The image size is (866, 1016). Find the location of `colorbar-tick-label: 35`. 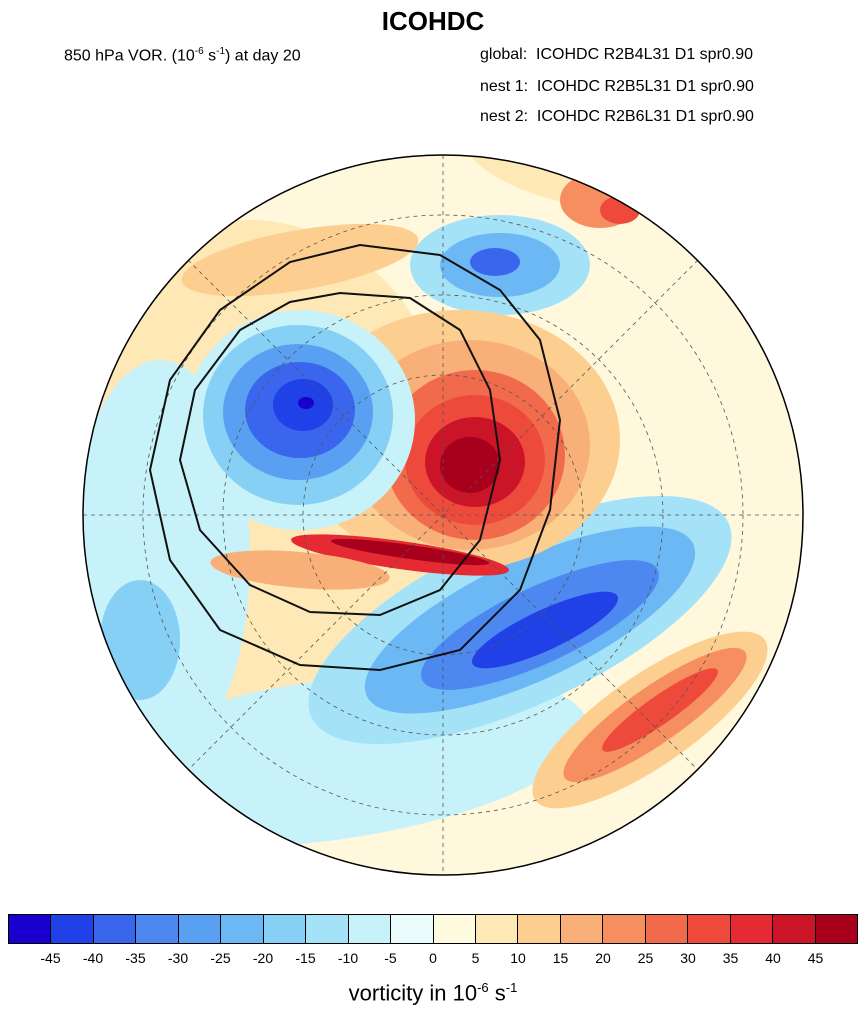

colorbar-tick-label: 35 is located at coordinates (730, 958).